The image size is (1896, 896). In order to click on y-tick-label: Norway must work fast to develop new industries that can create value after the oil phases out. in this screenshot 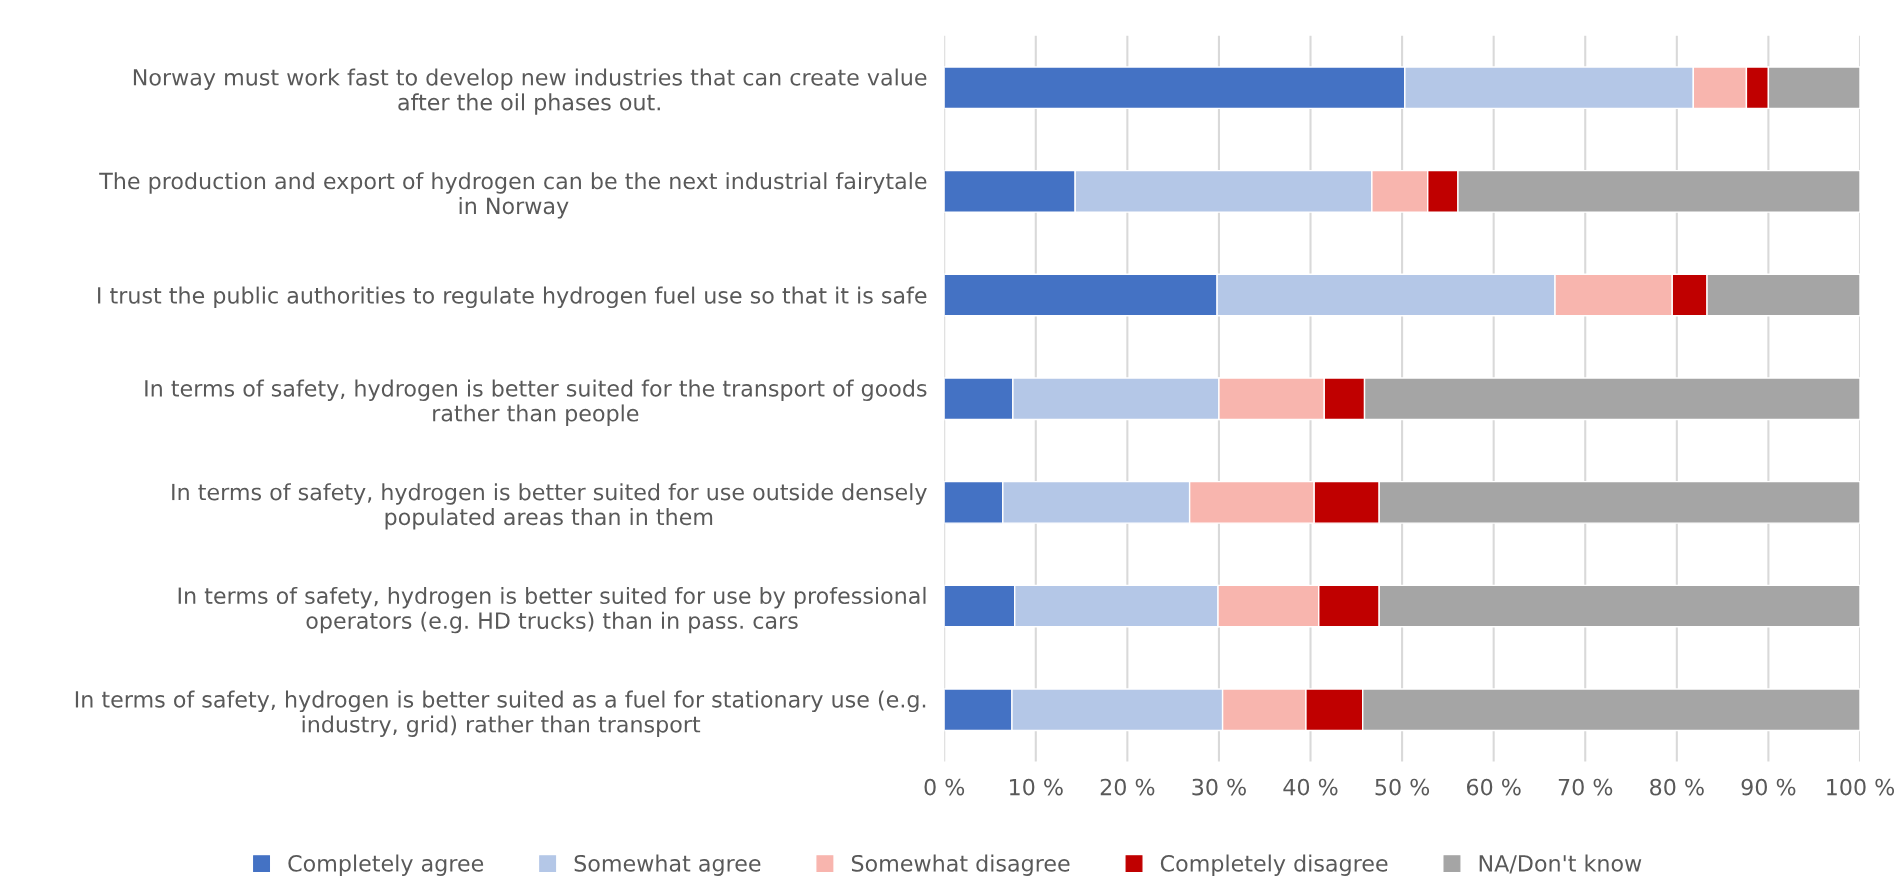, I will do `click(530, 91)`.